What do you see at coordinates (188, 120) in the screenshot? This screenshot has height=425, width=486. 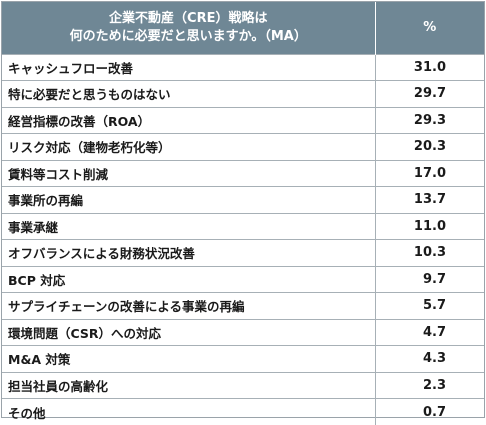 I see `row-label: 経営指標の改善（ROA）` at bounding box center [188, 120].